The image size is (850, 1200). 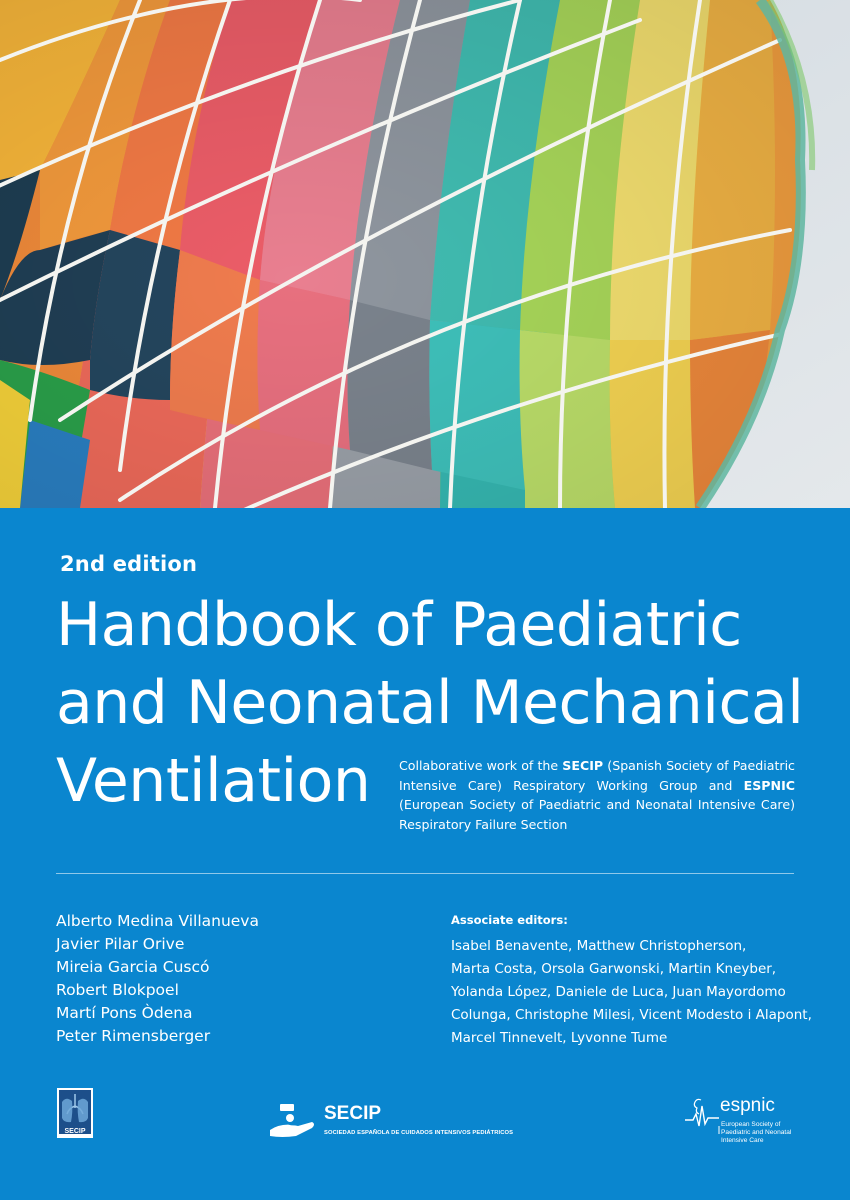 What do you see at coordinates (75, 1113) in the screenshot?
I see `lungs-logo-icon: SECIP` at bounding box center [75, 1113].